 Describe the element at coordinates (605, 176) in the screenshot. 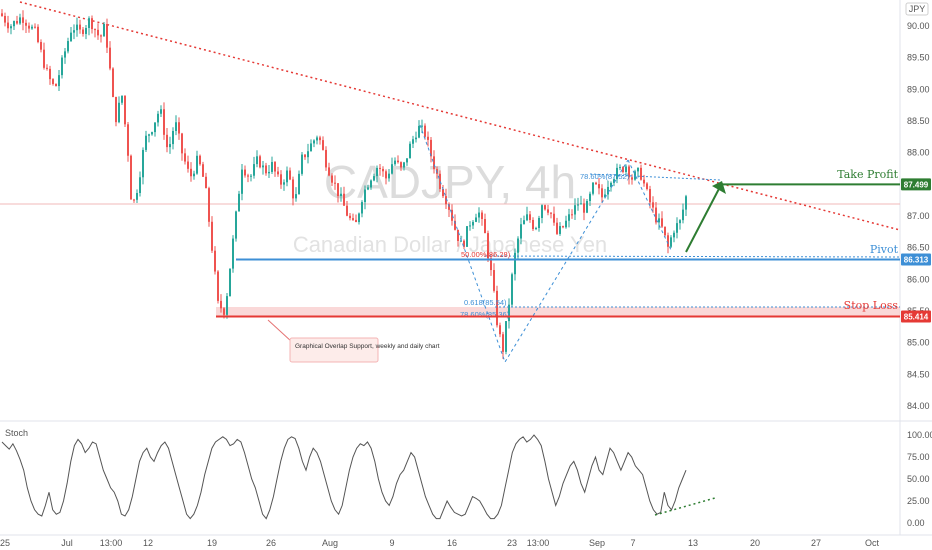

I see `fib-label-1: 78.60%(87.52)` at that location.